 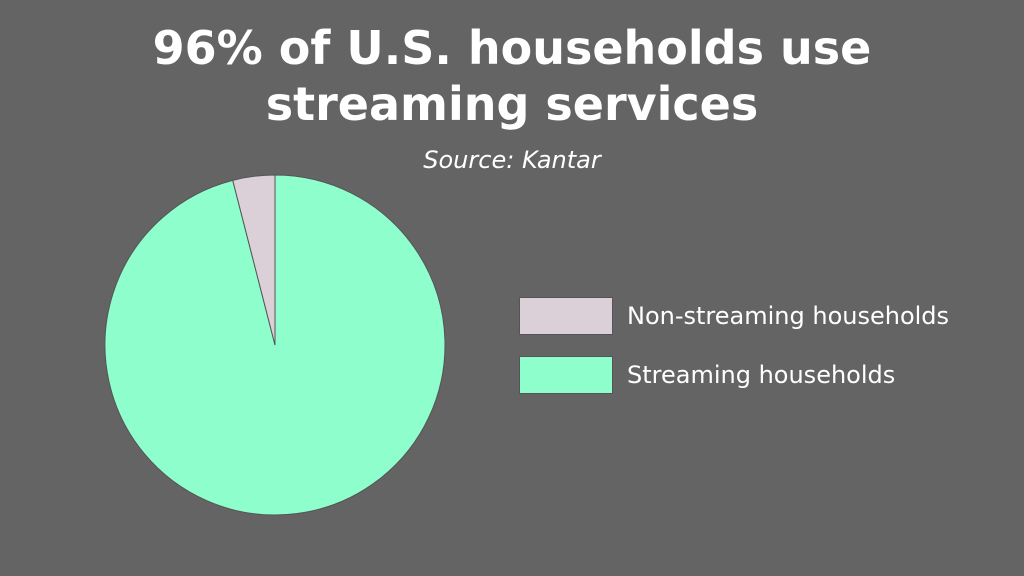 I want to click on legend-label: Non-streaming households, so click(x=788, y=316).